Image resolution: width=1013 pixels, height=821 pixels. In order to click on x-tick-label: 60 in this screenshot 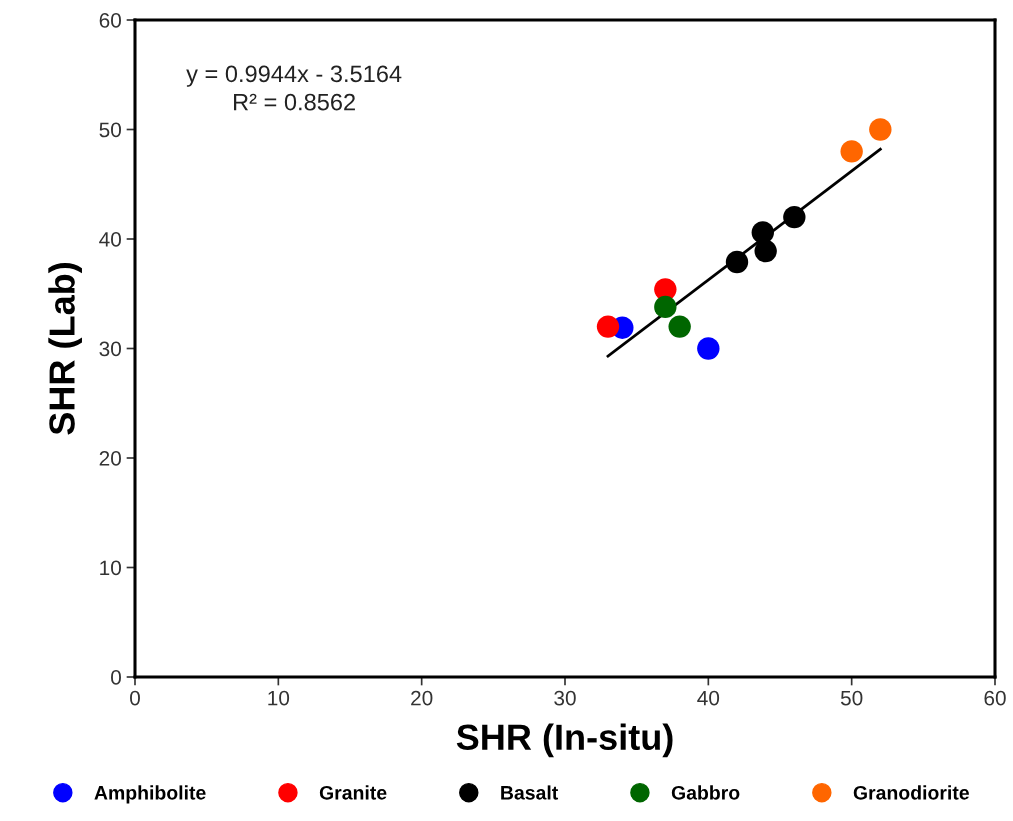, I will do `click(995, 698)`.